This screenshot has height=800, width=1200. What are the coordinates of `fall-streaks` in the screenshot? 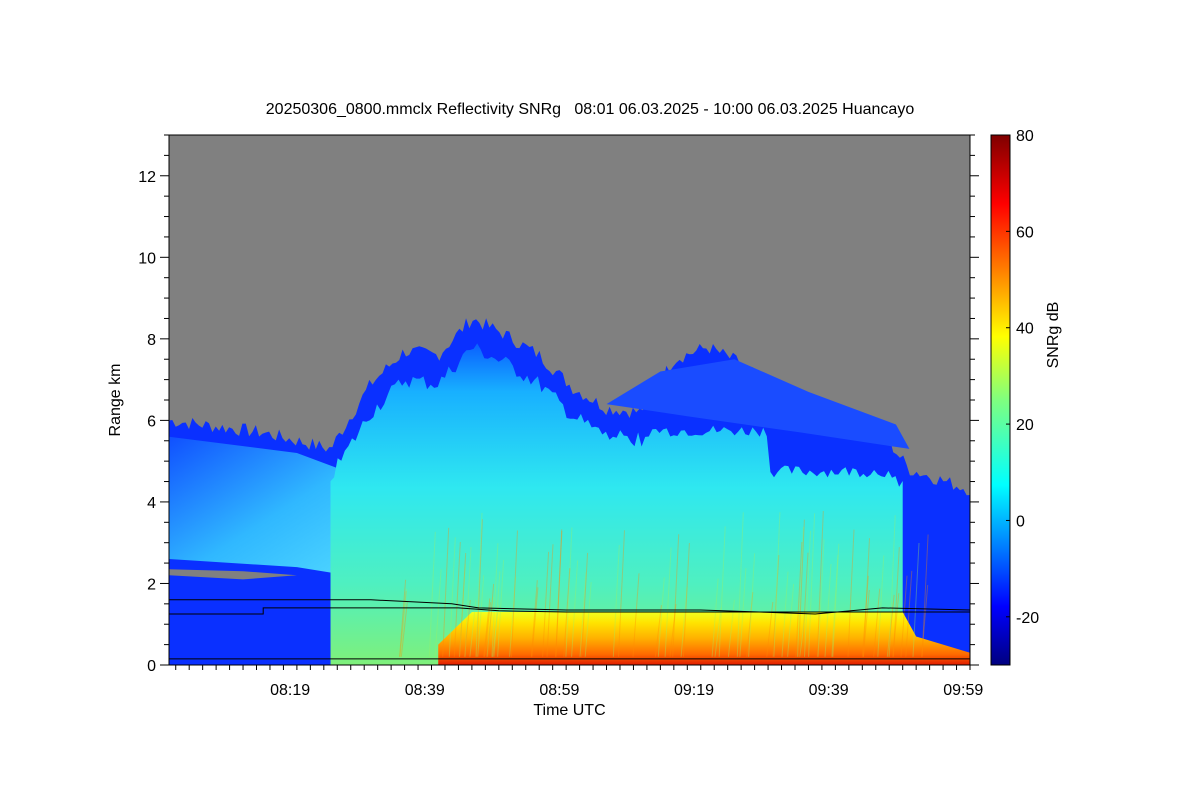 It's located at (664, 583).